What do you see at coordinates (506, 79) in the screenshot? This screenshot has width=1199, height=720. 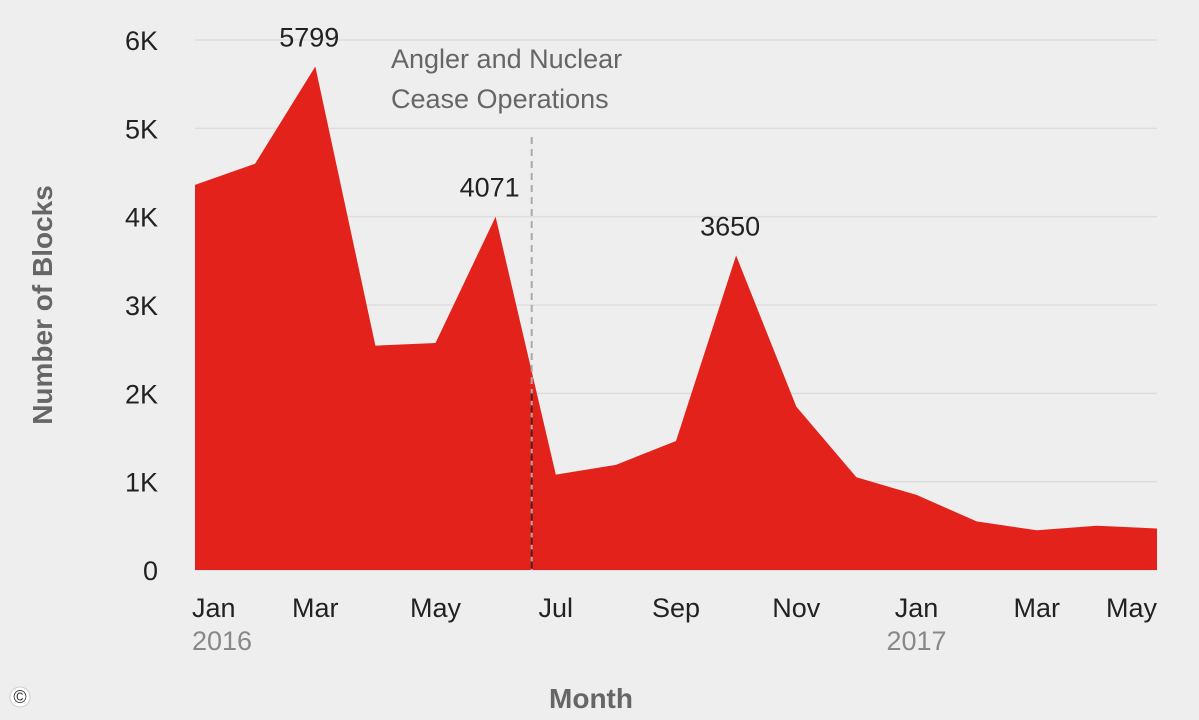 I see `annotation: Angler and Nuclear Cease Operations` at bounding box center [506, 79].